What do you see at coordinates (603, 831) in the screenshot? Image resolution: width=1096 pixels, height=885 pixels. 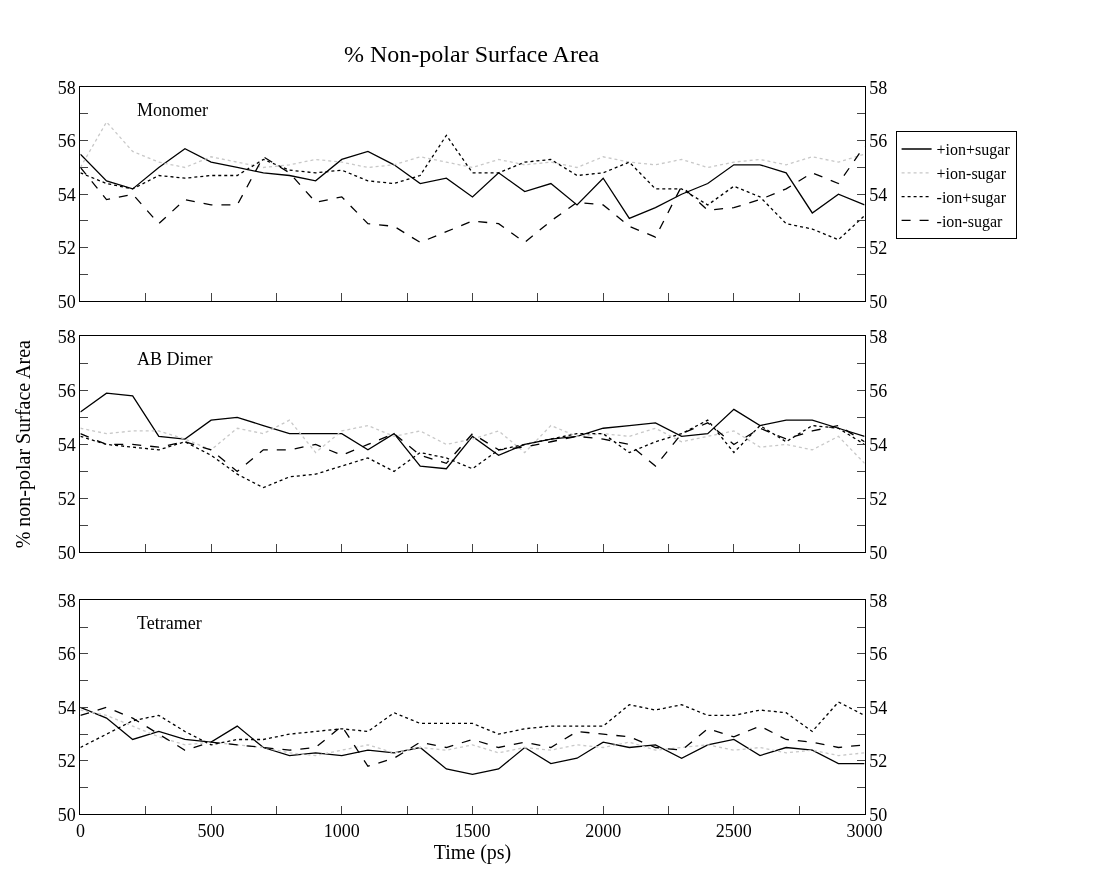 I see `x-tick-label: 2000` at bounding box center [603, 831].